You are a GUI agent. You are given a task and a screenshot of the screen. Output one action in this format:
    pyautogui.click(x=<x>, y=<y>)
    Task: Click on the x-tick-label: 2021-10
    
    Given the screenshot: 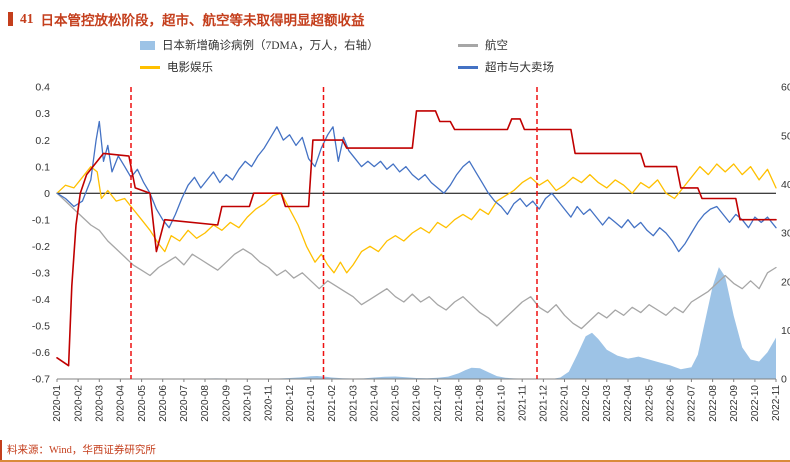 What is the action you would take?
    pyautogui.click(x=501, y=403)
    